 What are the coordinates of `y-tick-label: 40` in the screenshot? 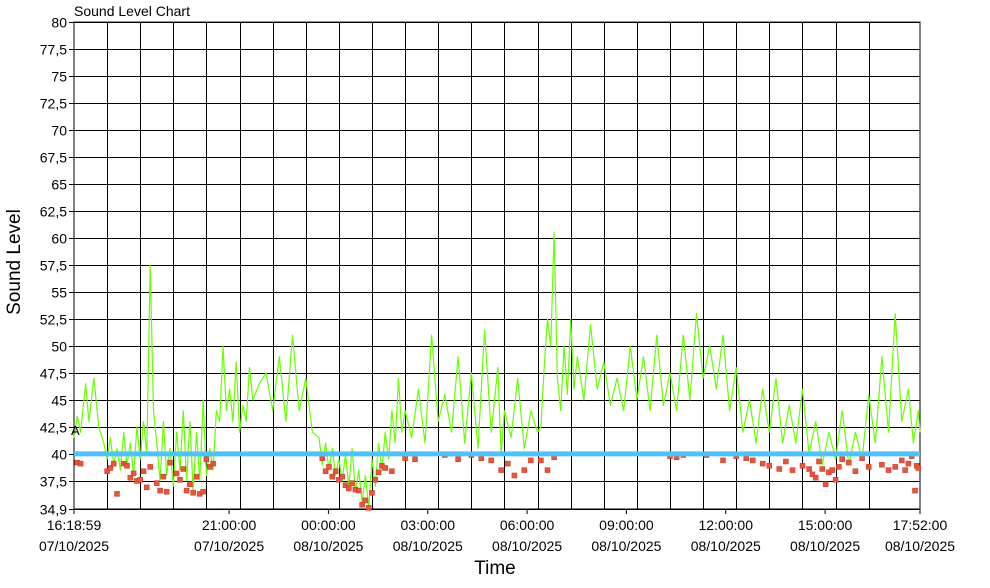 It's located at (59, 455).